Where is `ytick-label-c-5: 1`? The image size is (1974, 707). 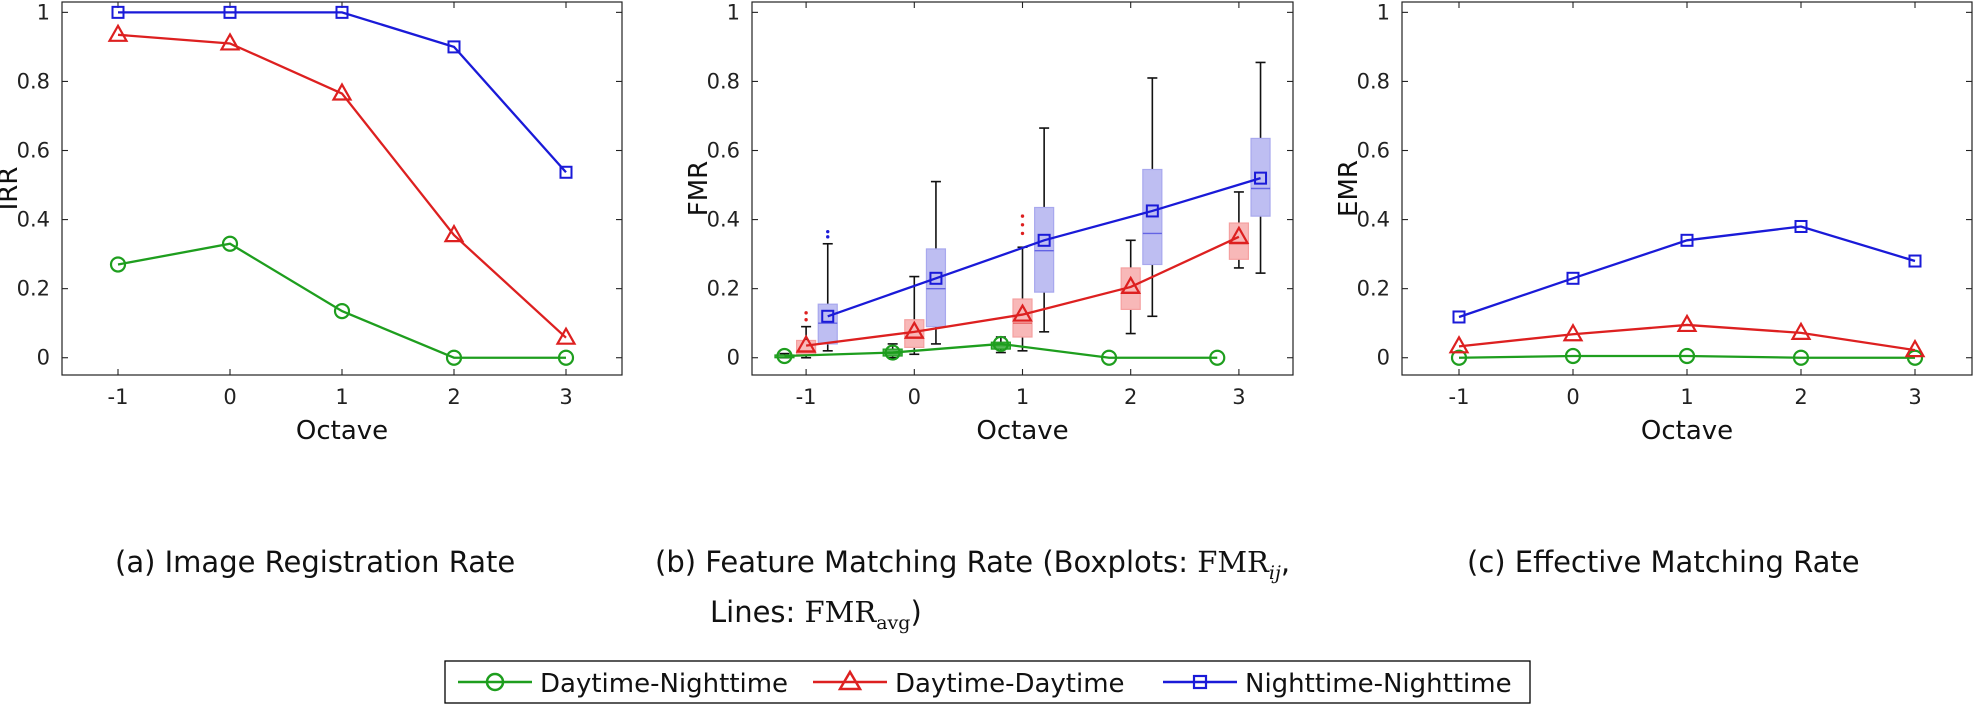 ytick-label-c-5: 1 is located at coordinates (1383, 12).